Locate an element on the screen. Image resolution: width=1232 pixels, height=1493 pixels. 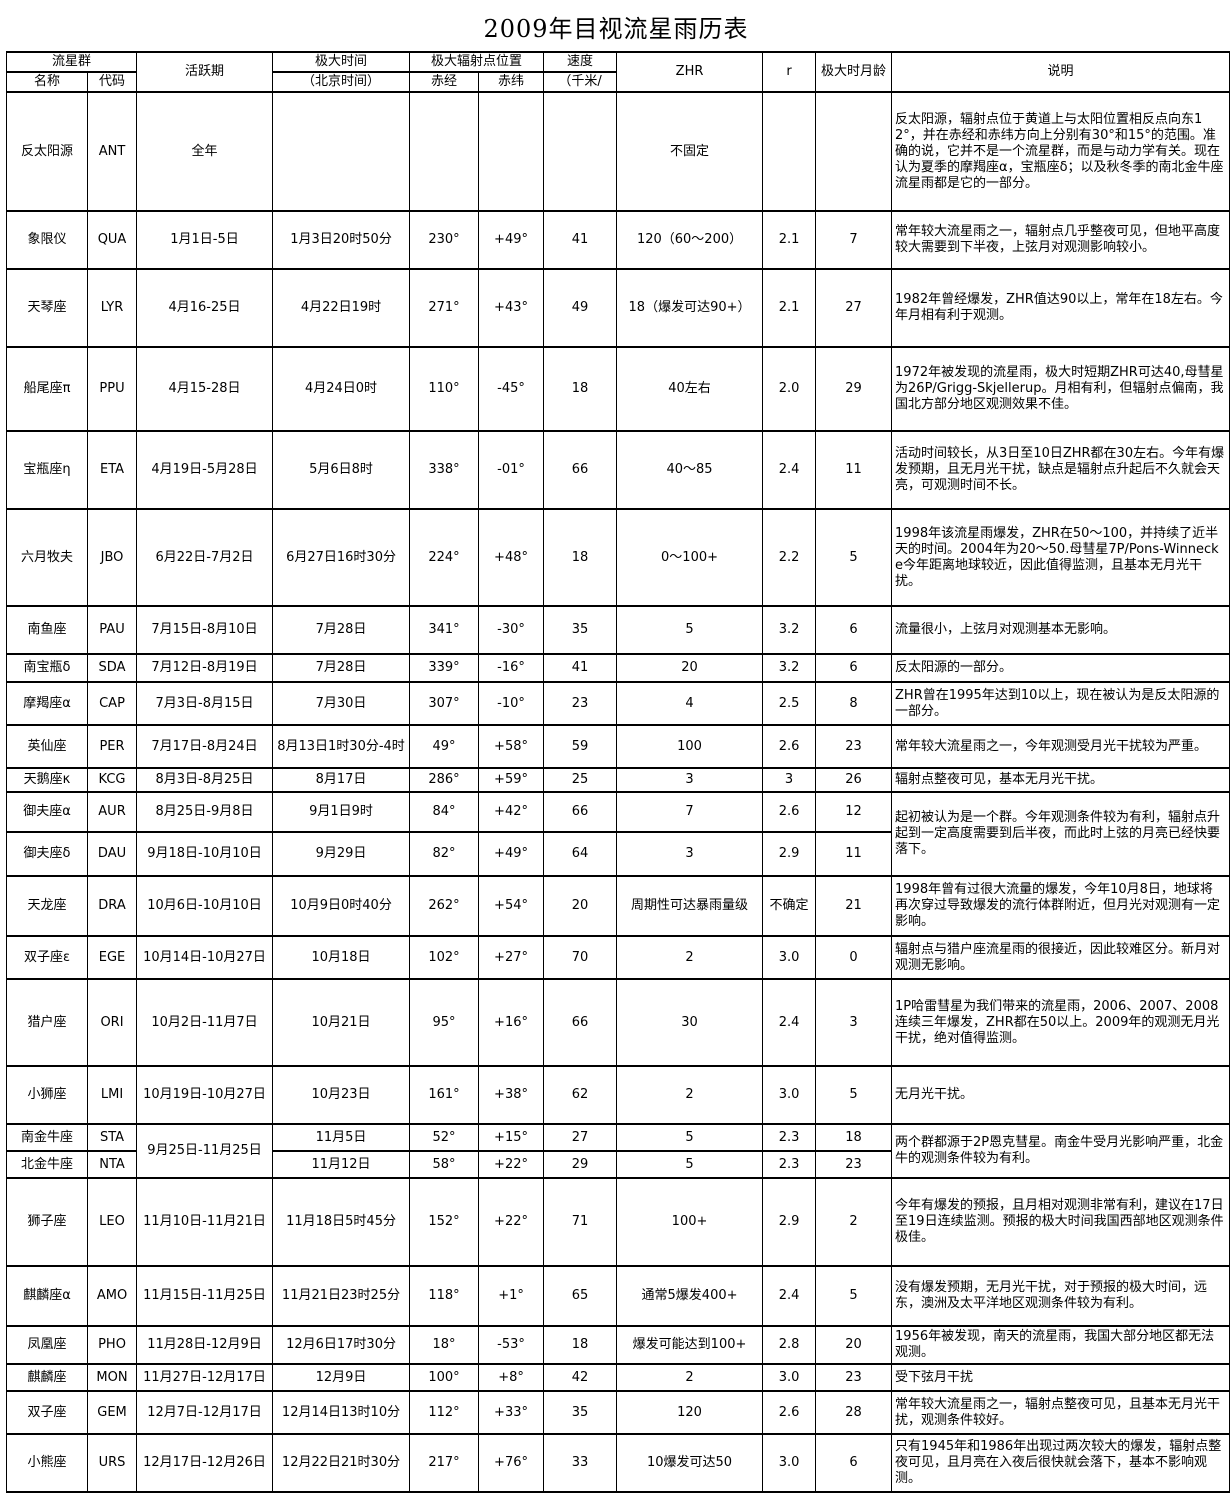
cell-zhr: 0～100+ is located at coordinates (690, 557).